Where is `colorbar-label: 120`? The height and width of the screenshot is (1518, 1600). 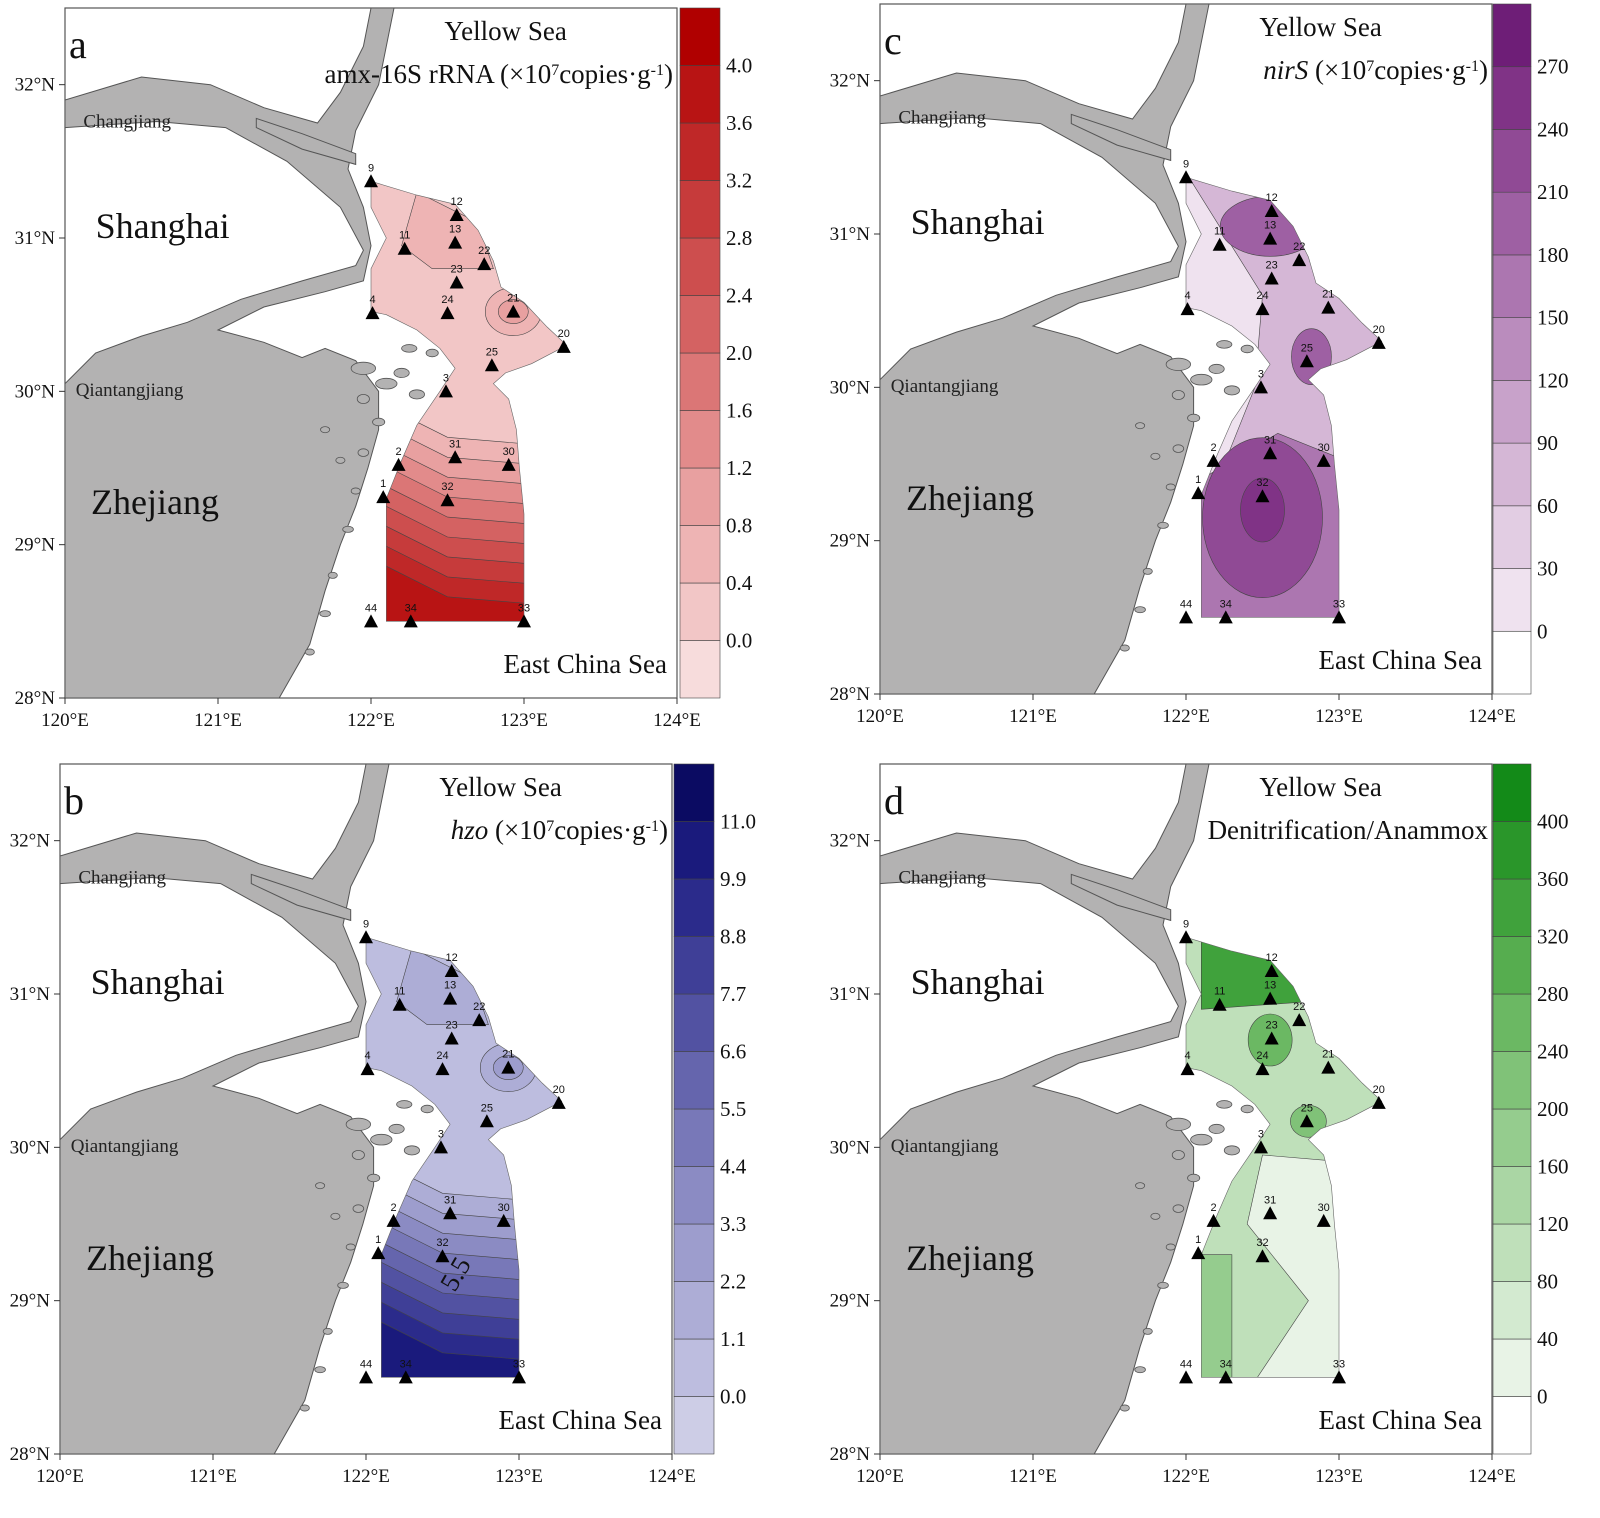
colorbar-label: 120 is located at coordinates (1553, 1224).